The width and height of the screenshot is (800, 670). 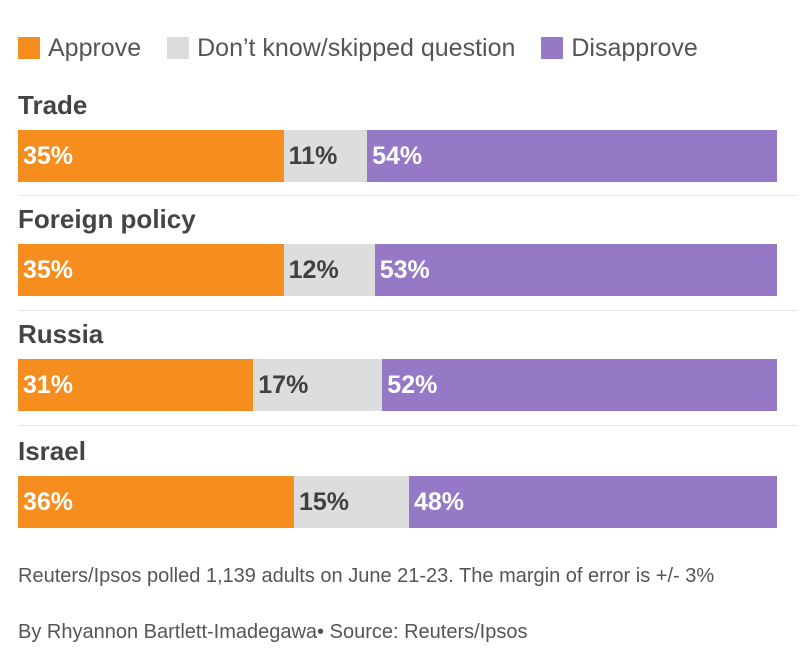 I want to click on data-label-approve: 36%, so click(x=48, y=502).